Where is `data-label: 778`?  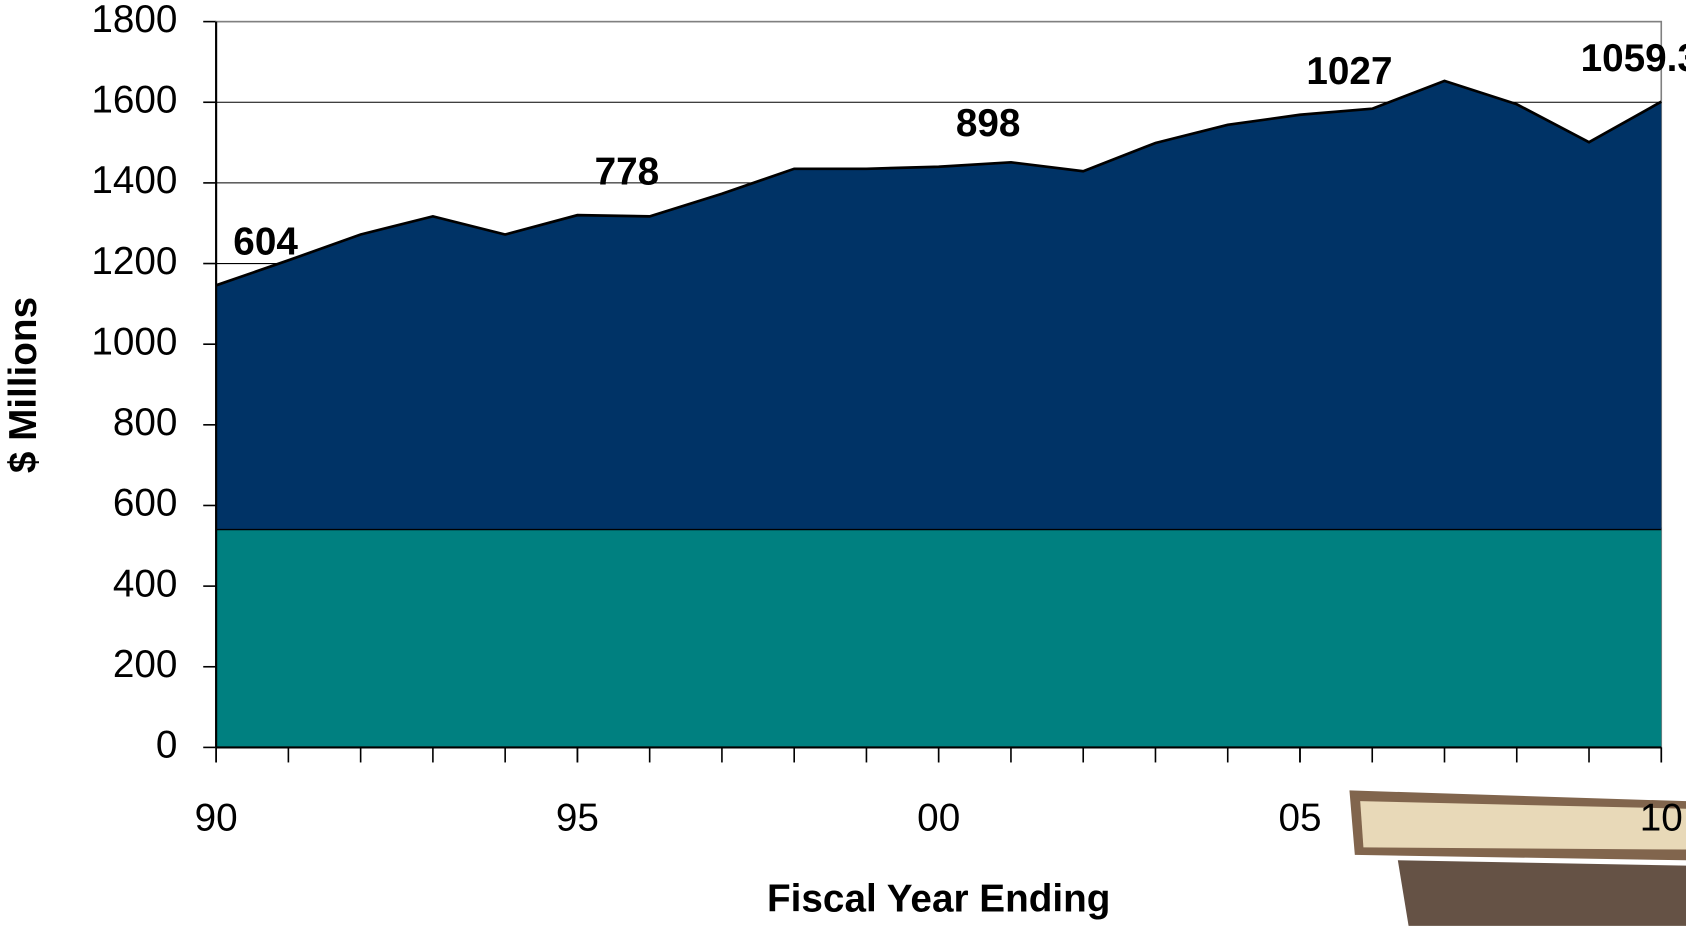
data-label: 778 is located at coordinates (627, 172).